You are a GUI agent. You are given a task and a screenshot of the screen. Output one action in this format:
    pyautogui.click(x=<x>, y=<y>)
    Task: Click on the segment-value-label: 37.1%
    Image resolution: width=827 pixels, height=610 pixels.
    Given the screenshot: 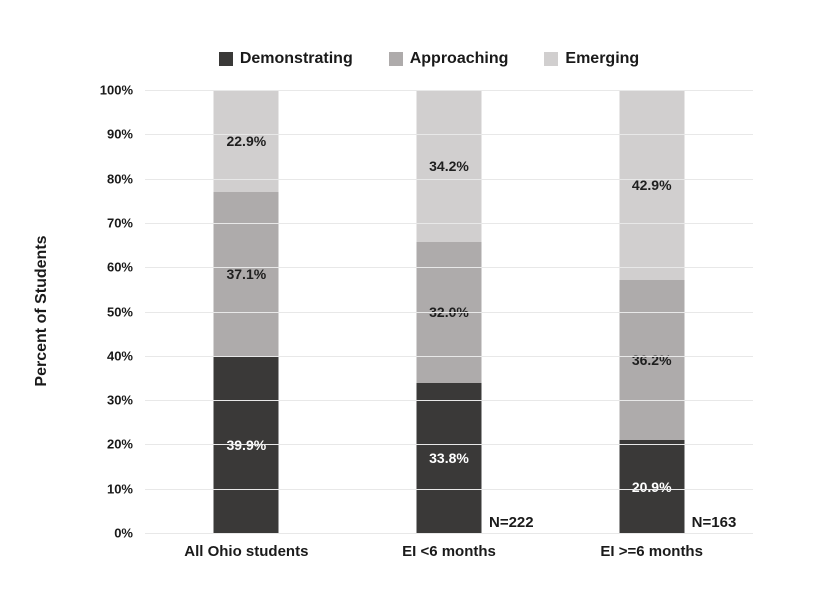 What is the action you would take?
    pyautogui.click(x=246, y=274)
    